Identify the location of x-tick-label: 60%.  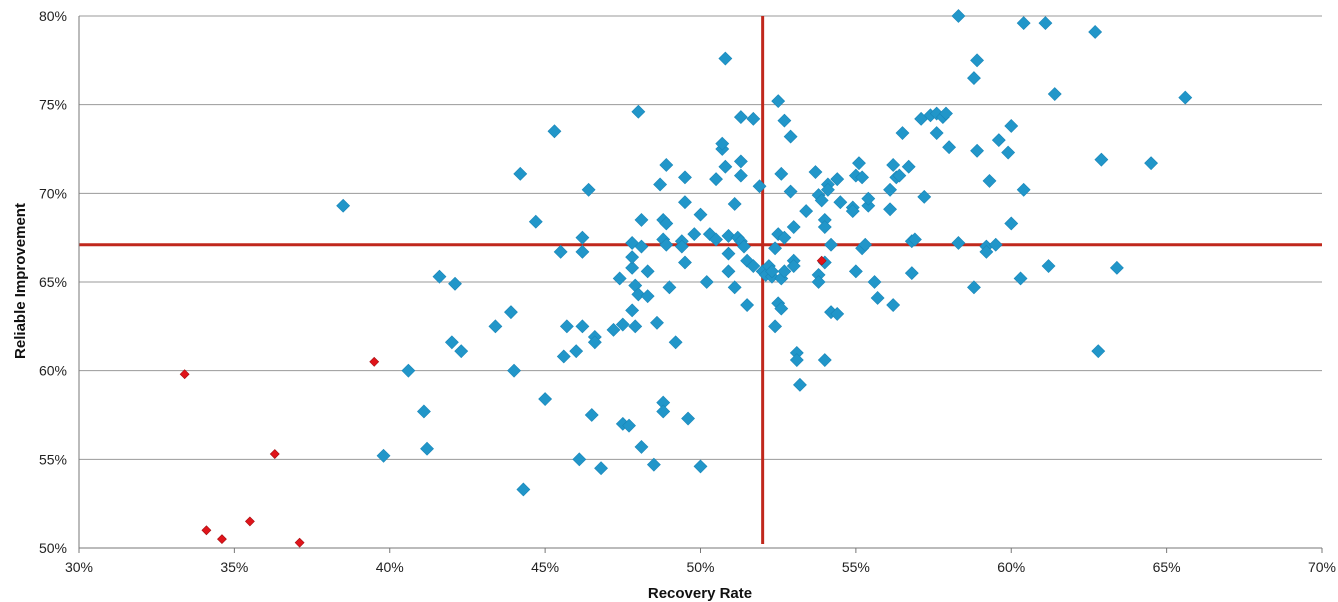
(1011, 567).